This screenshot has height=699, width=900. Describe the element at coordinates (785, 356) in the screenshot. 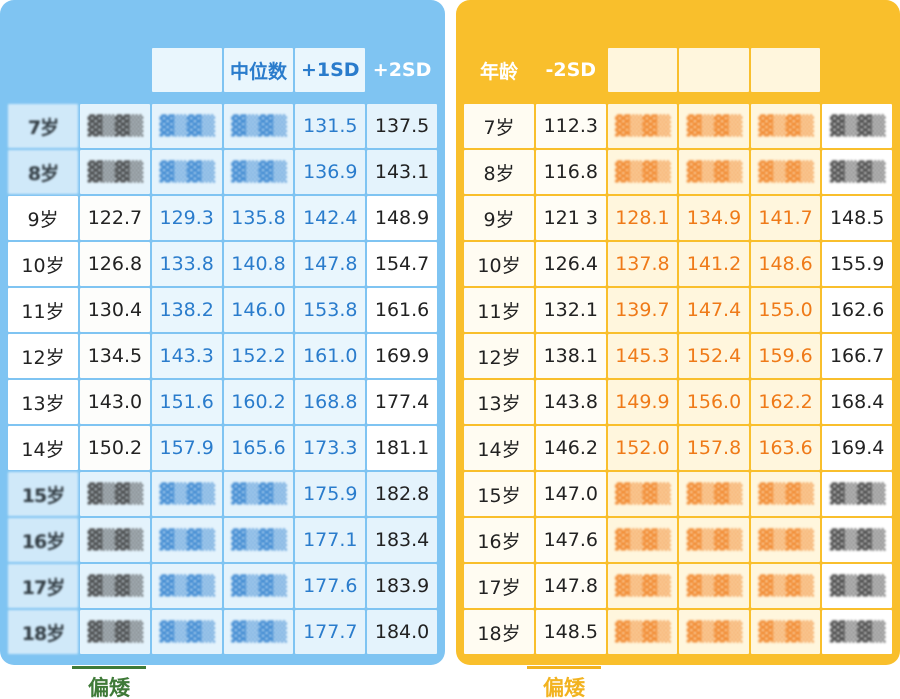

I see `right-value-cell: 159.6` at that location.